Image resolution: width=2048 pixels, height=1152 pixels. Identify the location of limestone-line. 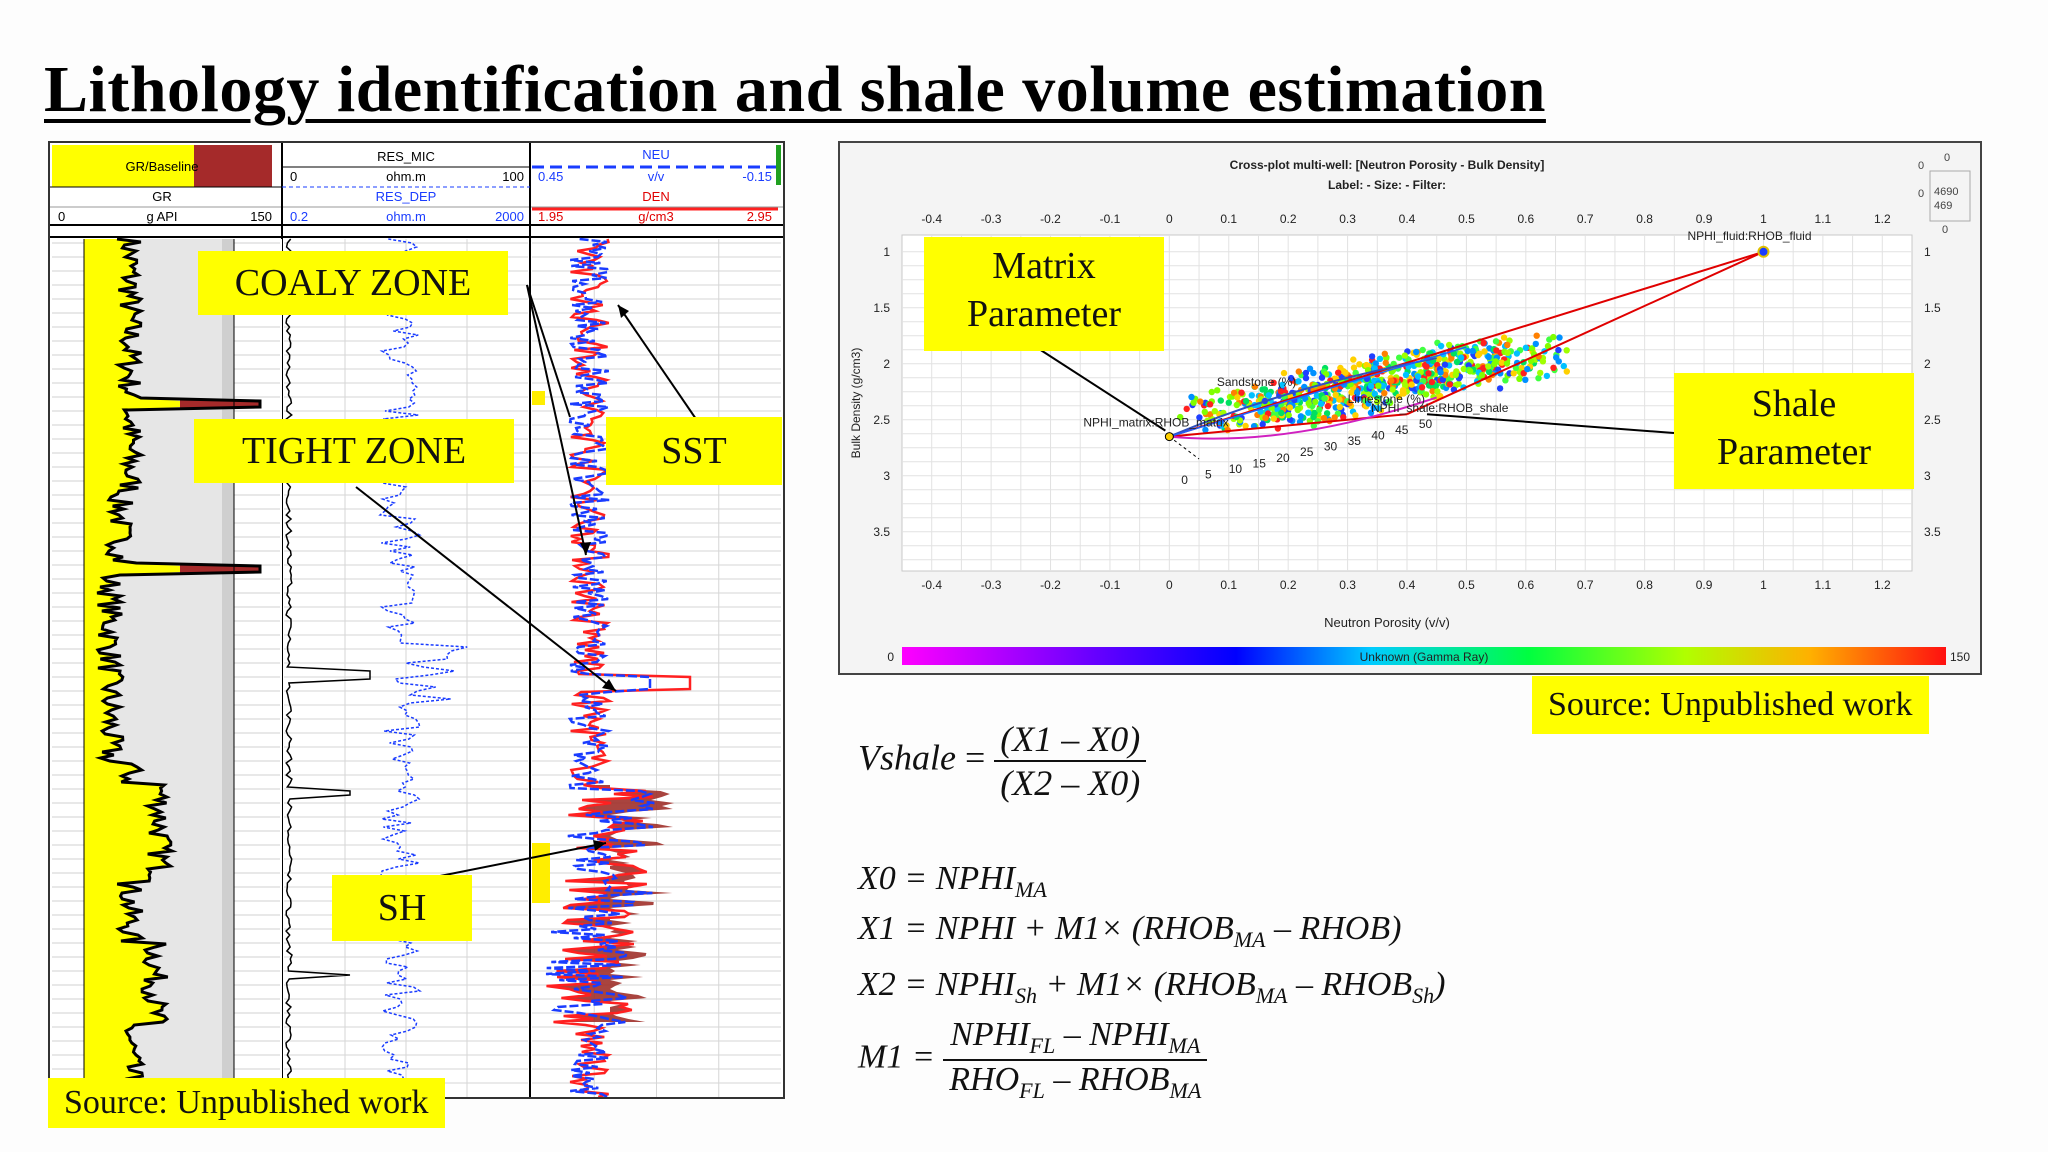
(1303, 418).